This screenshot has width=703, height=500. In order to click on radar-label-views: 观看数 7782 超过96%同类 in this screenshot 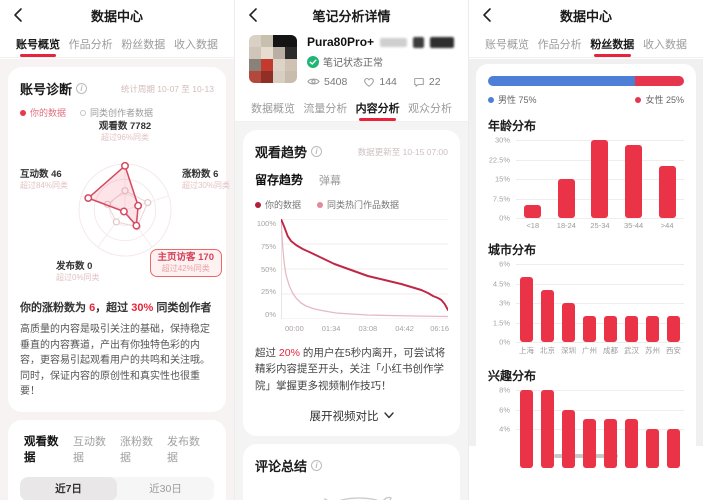, I will do `click(125, 131)`.